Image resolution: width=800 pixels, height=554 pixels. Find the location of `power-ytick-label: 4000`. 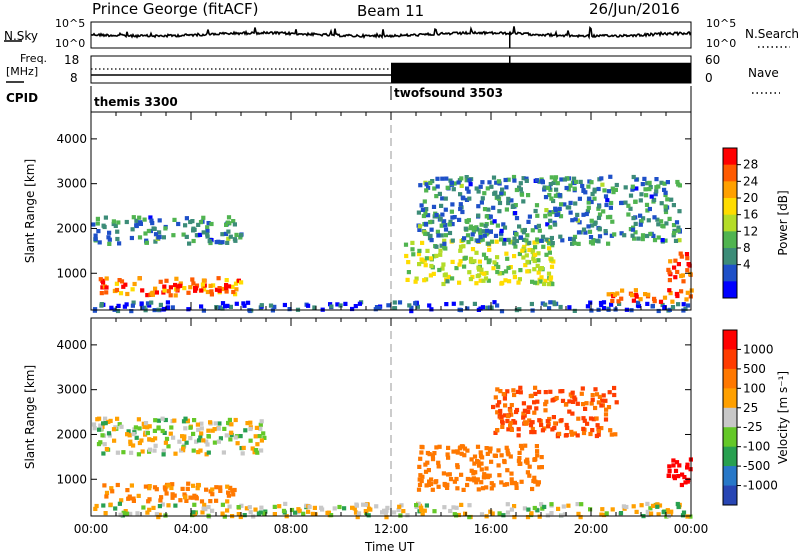

power-ytick-label: 4000 is located at coordinates (71, 139).